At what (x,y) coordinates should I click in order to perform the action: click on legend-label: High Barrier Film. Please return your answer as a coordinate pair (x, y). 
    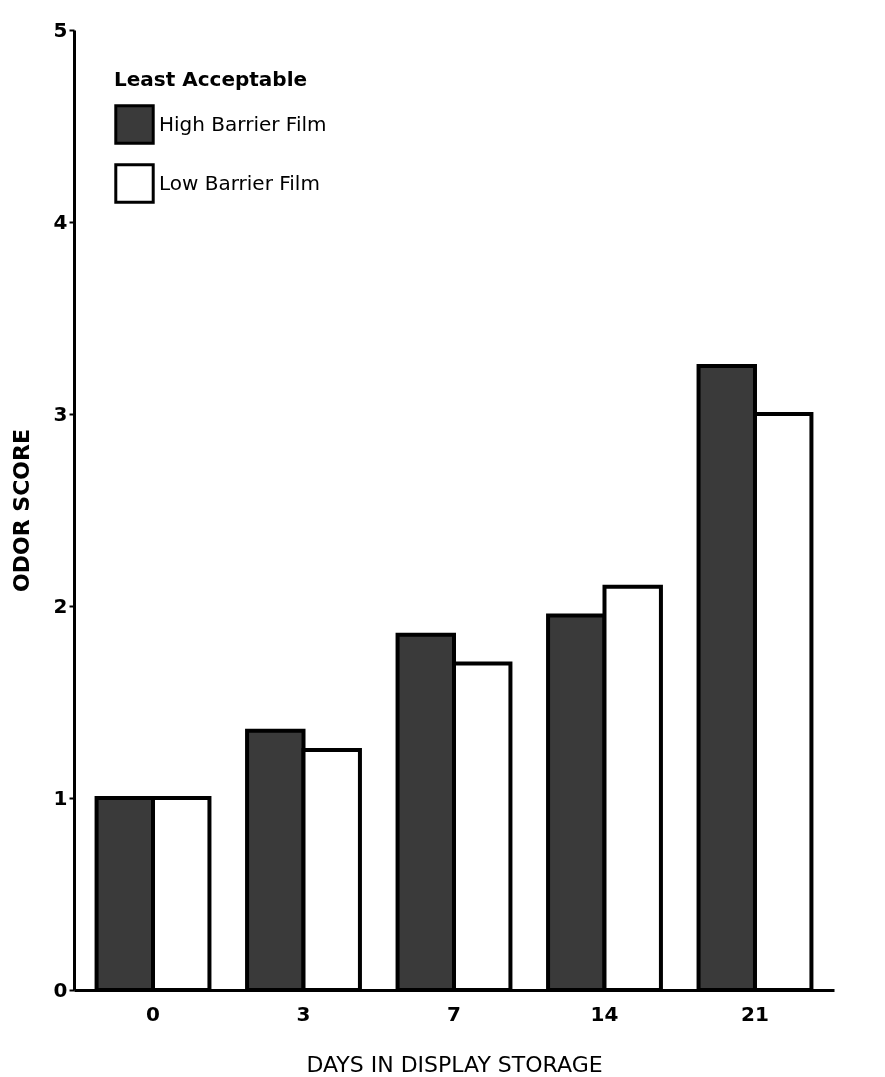
    Looking at the image, I should click on (243, 123).